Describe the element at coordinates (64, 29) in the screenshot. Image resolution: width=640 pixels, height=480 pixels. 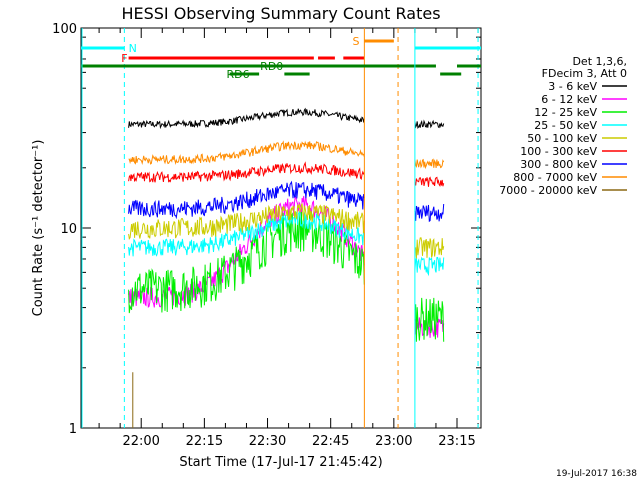
I see `y-tick-label: 100` at that location.